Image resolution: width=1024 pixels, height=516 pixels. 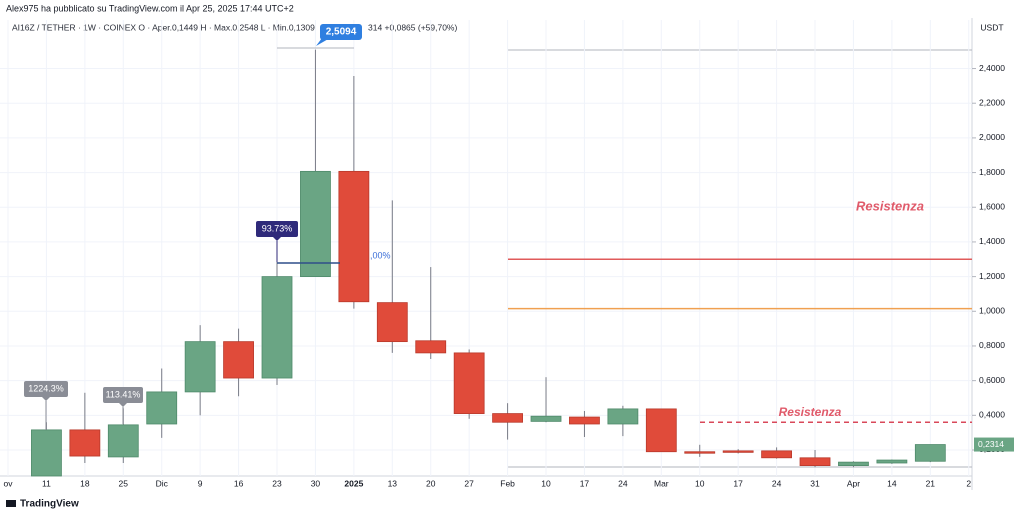 What do you see at coordinates (9, 483) in the screenshot?
I see `x-tick-label: ov` at bounding box center [9, 483].